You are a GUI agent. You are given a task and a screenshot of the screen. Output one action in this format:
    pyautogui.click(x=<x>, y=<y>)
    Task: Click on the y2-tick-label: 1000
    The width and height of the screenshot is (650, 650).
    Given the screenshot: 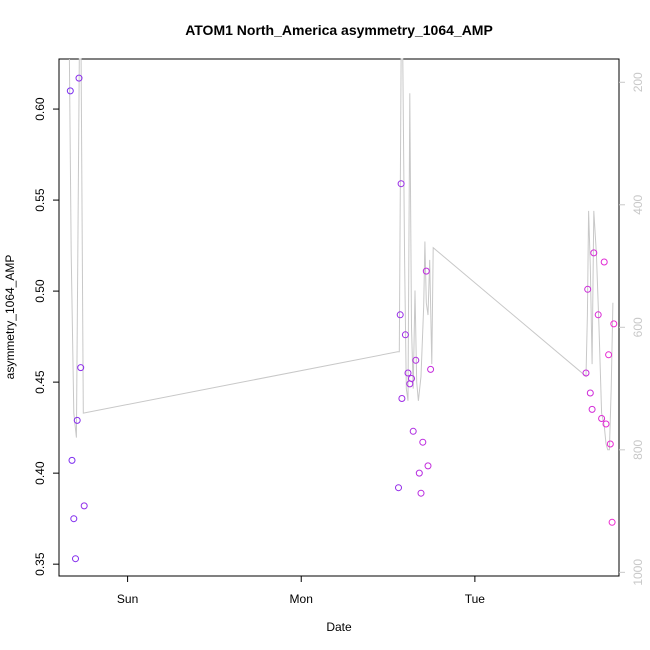 What is the action you would take?
    pyautogui.click(x=638, y=572)
    